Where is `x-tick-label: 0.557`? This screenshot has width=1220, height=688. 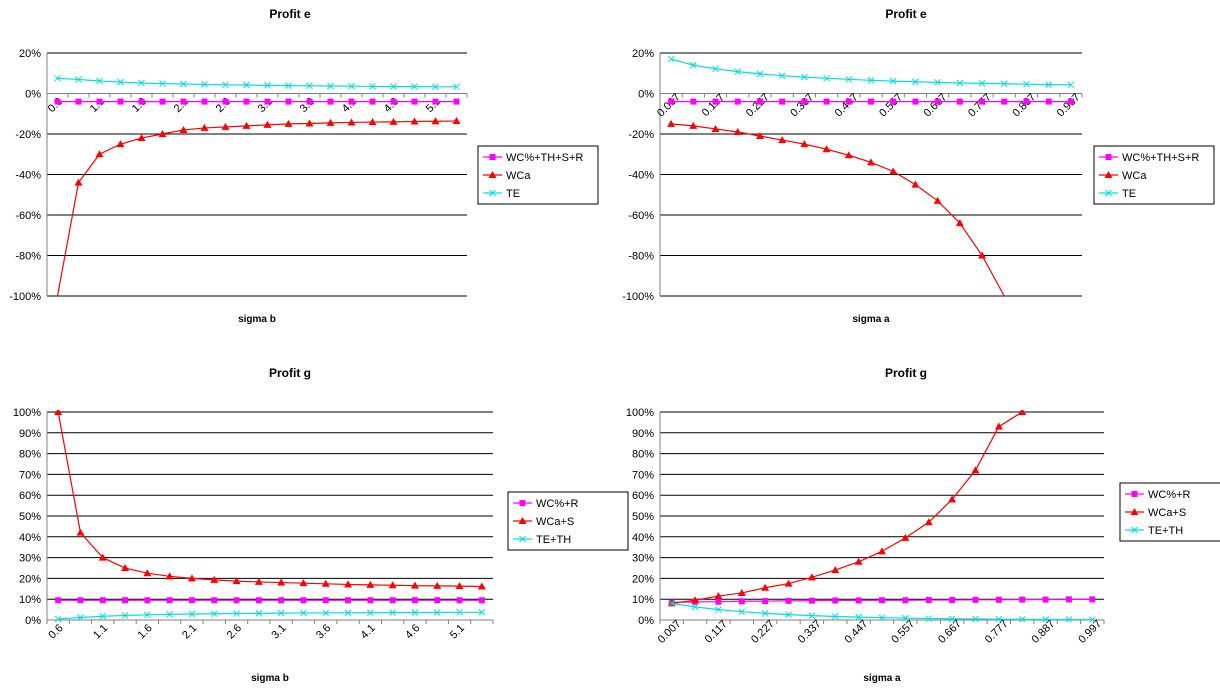
x-tick-label: 0.557 is located at coordinates (891, 105).